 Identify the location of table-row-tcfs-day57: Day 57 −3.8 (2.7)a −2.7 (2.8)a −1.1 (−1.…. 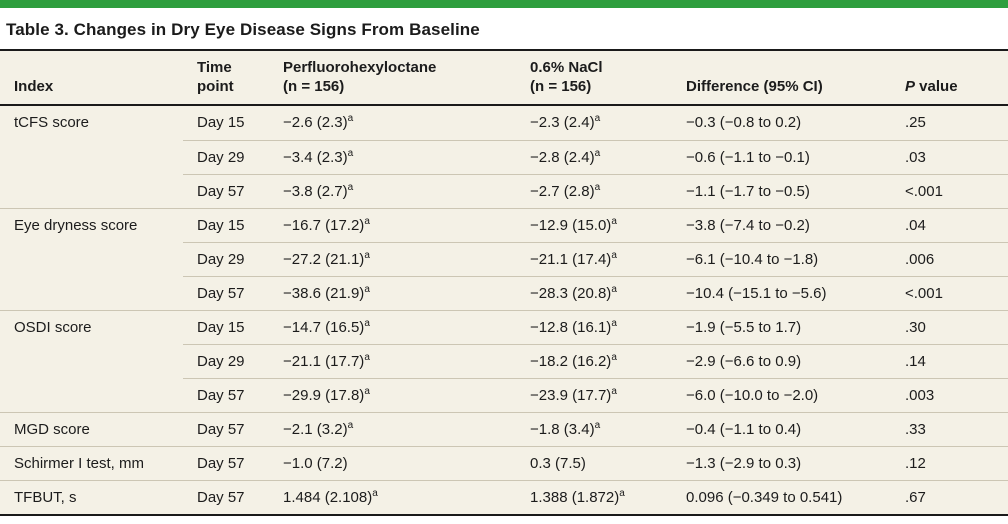
(504, 190).